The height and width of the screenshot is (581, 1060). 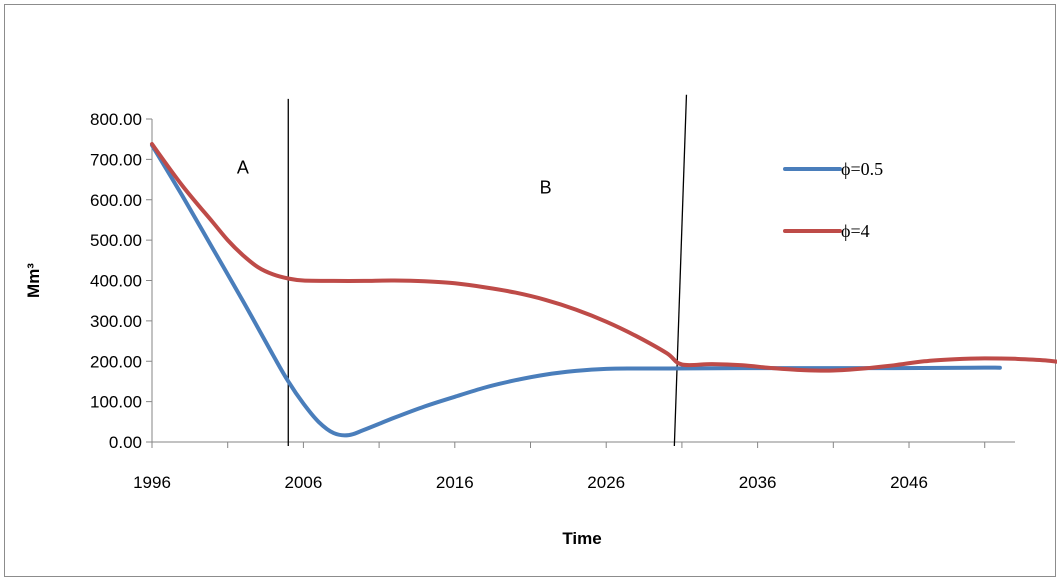 I want to click on x-tick-label: 2026, so click(x=606, y=482).